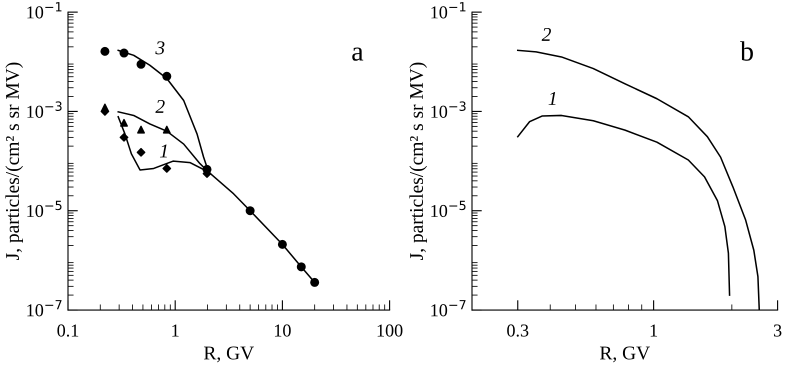 The height and width of the screenshot is (379, 800). I want to click on x-tick-label: 3, so click(778, 330).